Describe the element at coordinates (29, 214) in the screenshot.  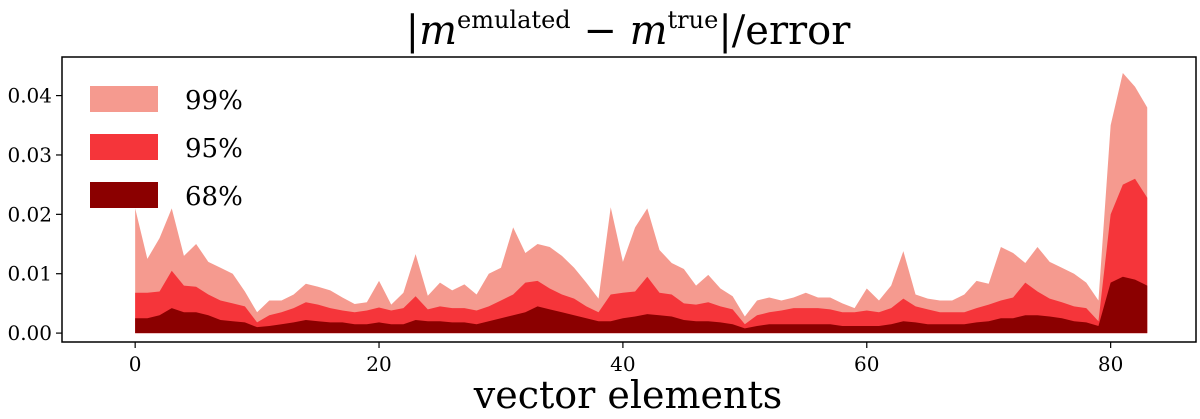
I see `y-tick-label: 0.02` at that location.